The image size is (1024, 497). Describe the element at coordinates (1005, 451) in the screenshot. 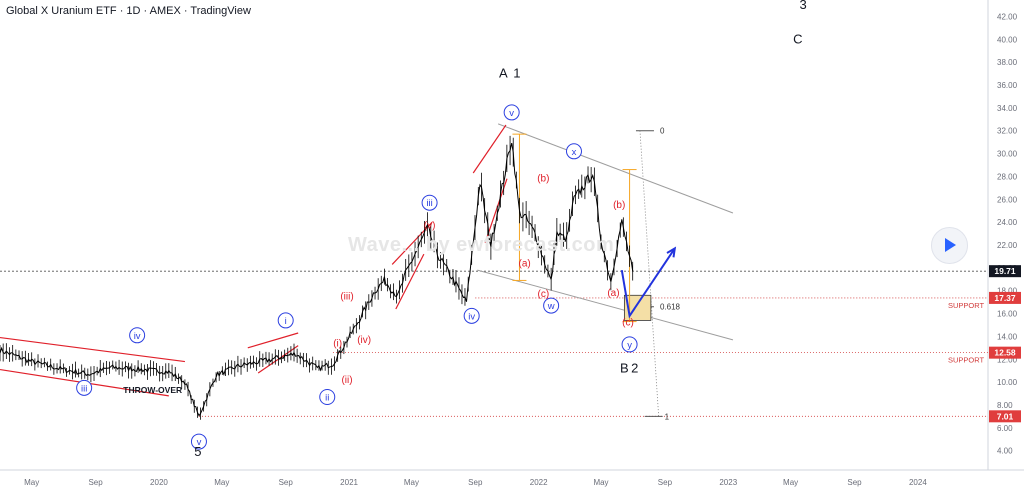

I see `y-tick-label: 4.00` at that location.